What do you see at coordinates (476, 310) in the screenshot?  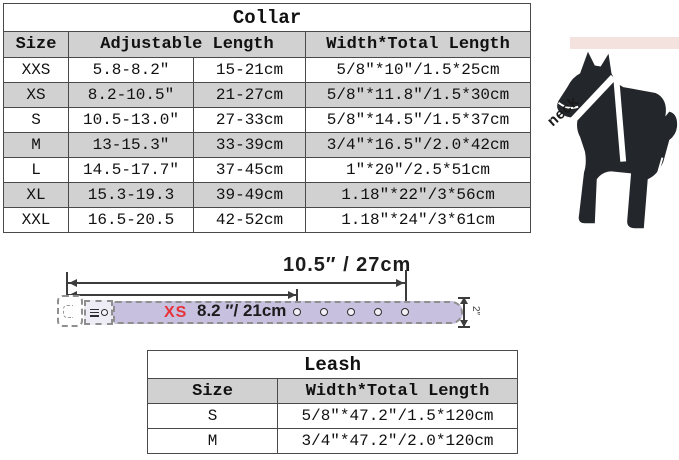 I see `strap-width-label: 2″` at bounding box center [476, 310].